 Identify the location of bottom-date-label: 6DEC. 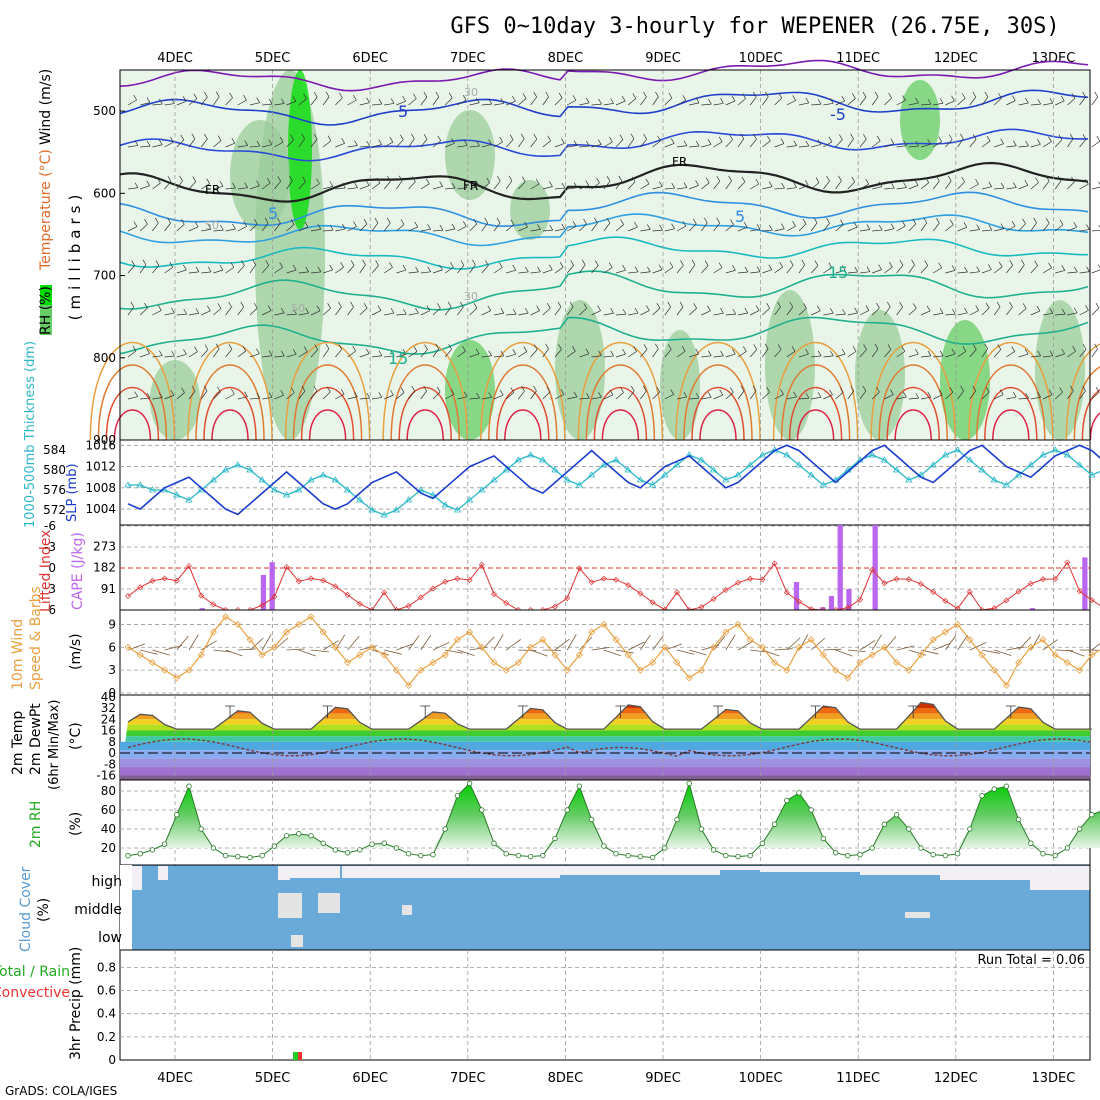
(370, 1078).